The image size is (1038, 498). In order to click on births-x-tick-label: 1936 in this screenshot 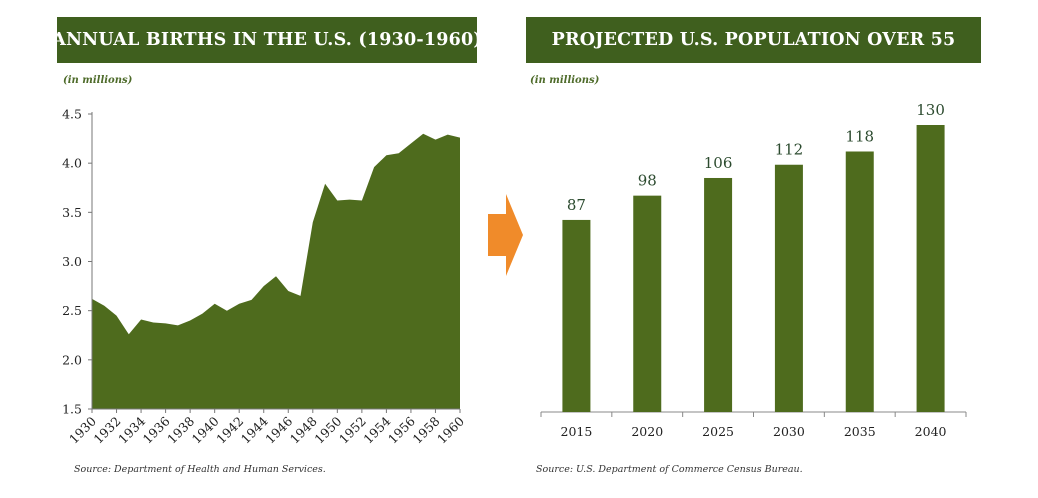, I will do `click(156, 429)`.